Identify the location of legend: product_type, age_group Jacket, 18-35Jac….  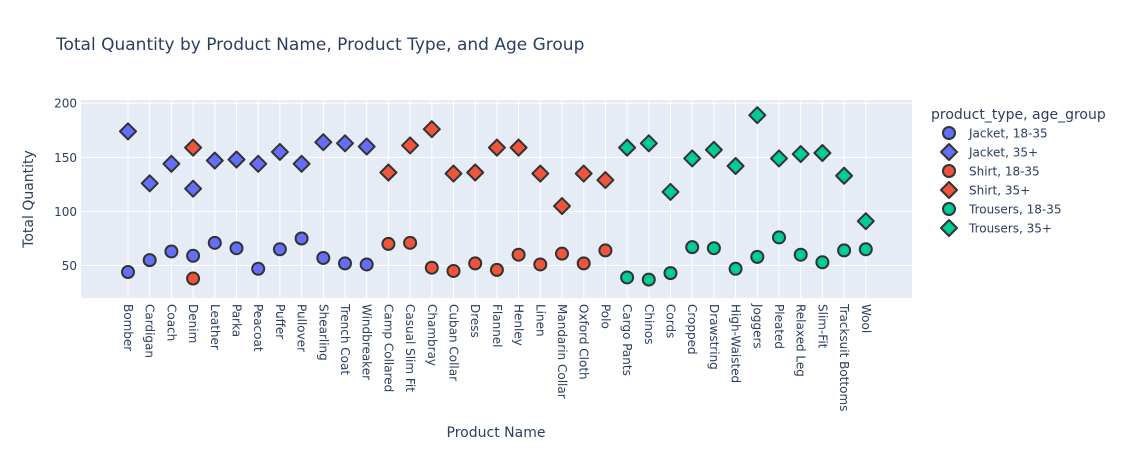
(1018, 172).